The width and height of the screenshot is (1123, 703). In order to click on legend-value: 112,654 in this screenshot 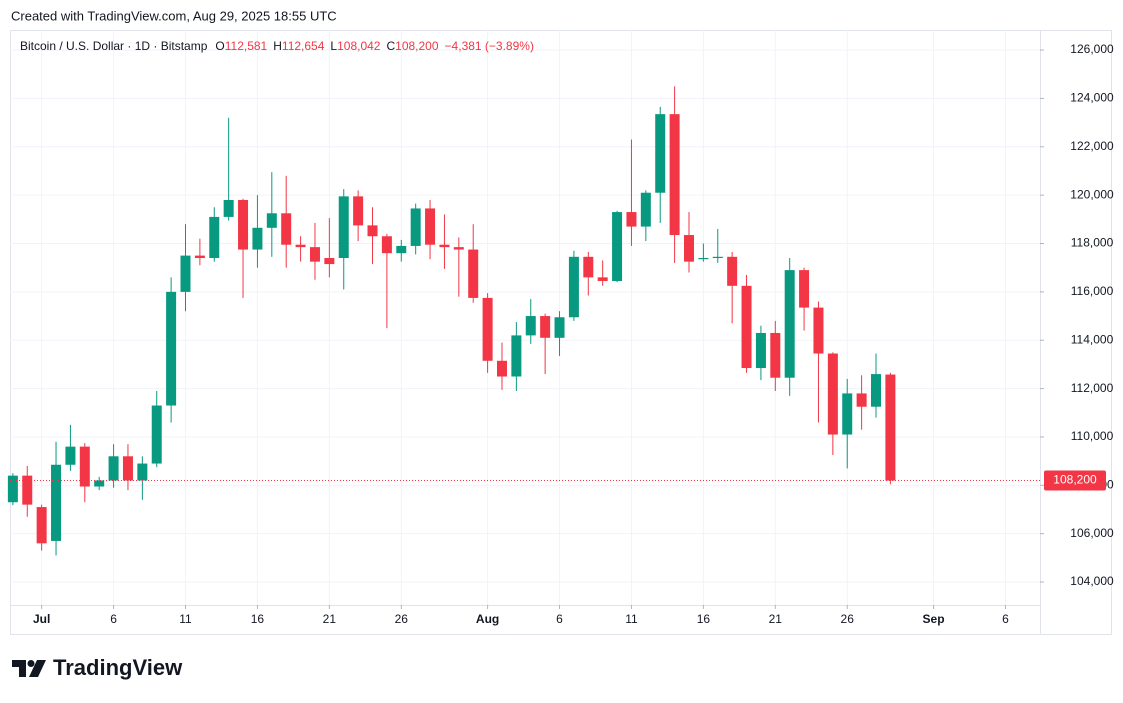, I will do `click(303, 46)`.